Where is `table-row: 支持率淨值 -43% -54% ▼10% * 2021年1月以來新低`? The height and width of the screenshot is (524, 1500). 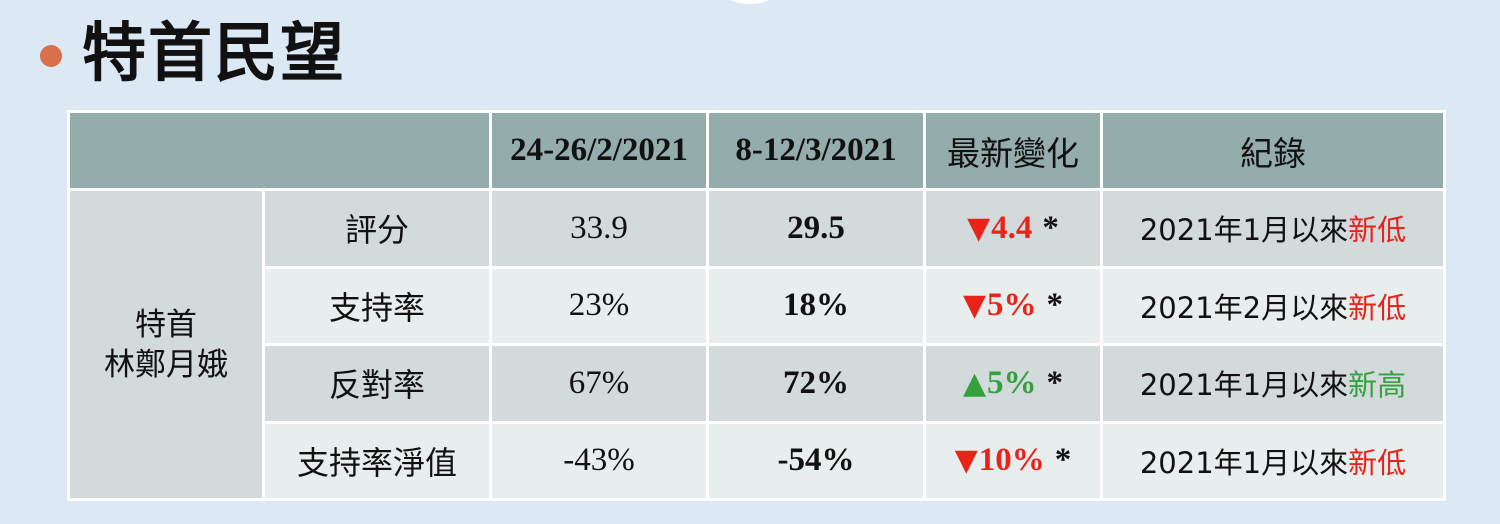 table-row: 支持率淨值 -43% -54% ▼10% * 2021年1月以來新低 is located at coordinates (757, 460).